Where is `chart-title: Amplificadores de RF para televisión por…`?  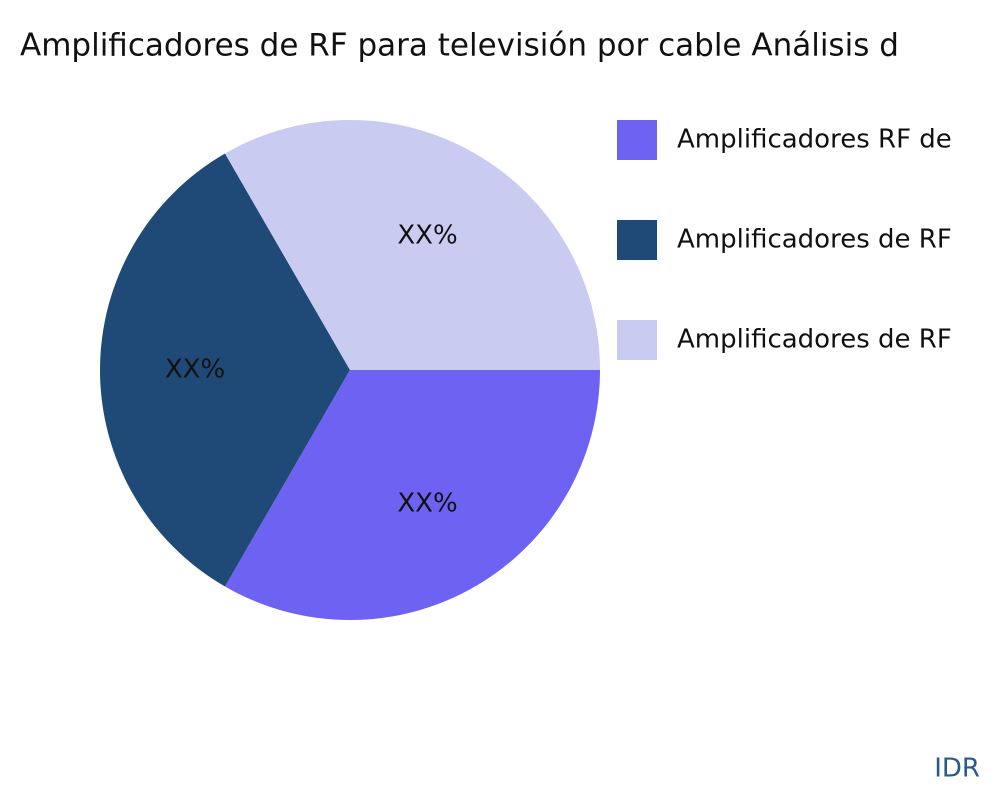
chart-title: Amplificadores de RF para televisión por… is located at coordinates (459, 46).